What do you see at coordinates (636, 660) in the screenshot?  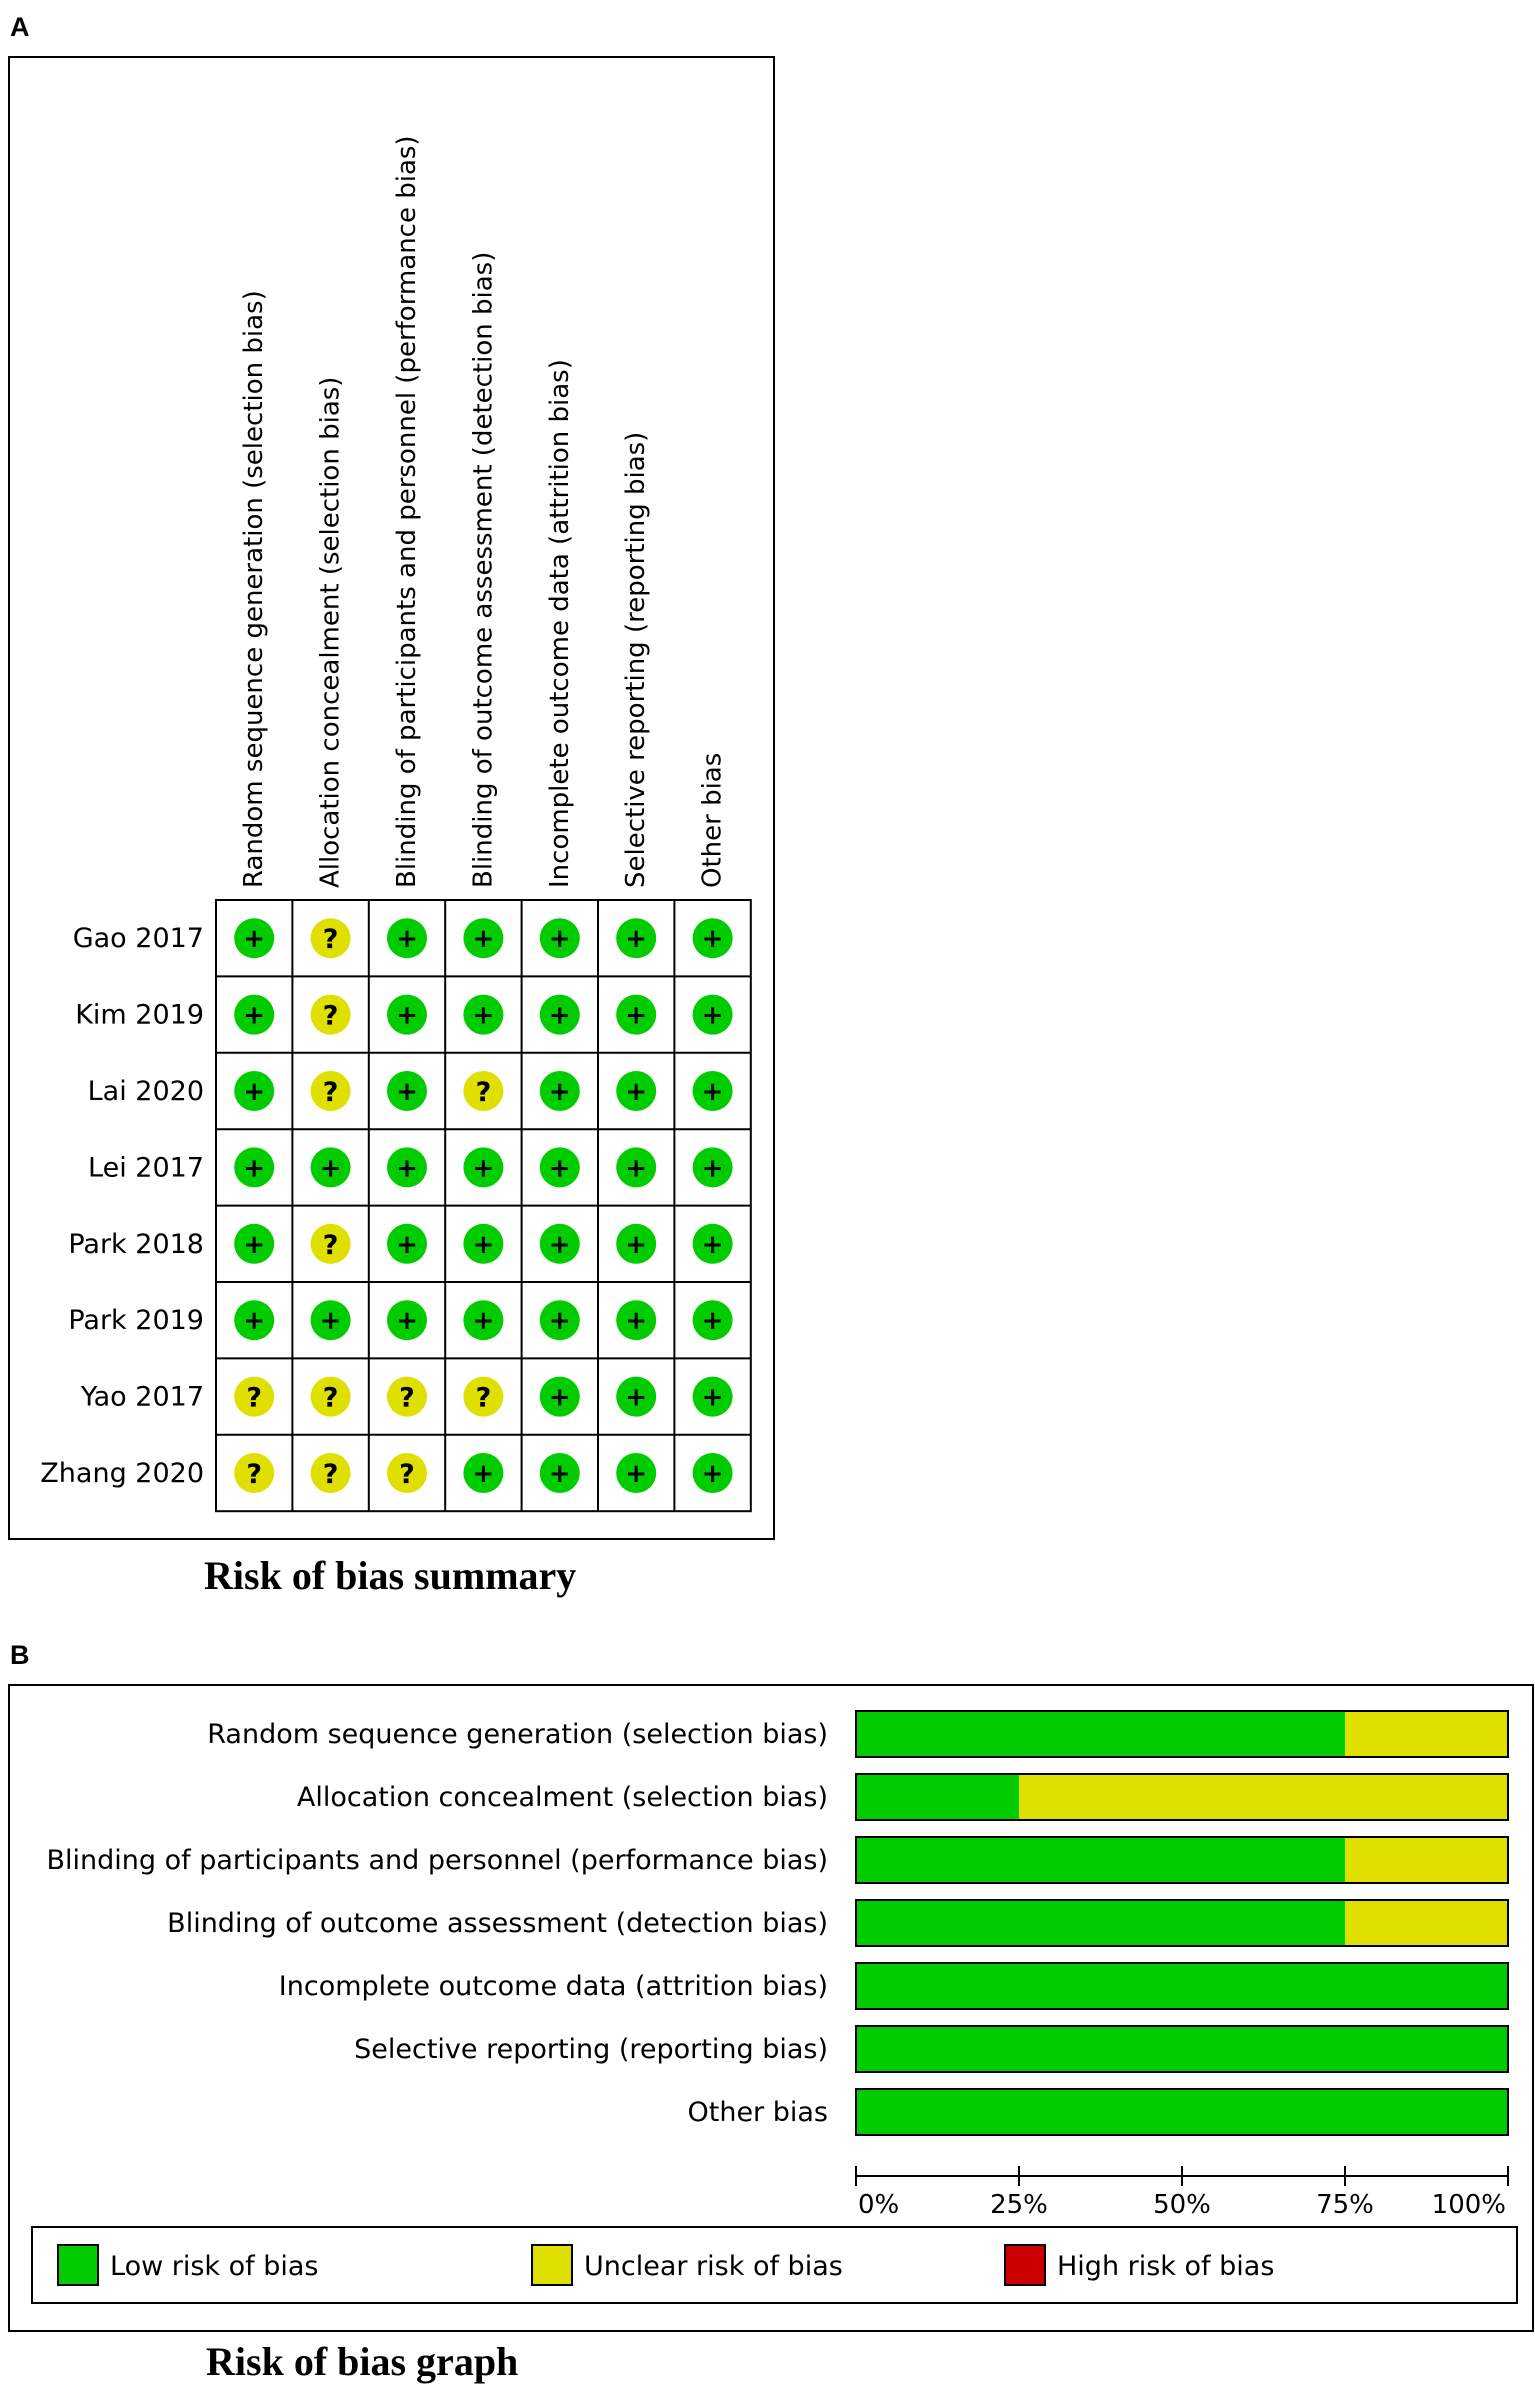 I see `domain-header-6: Selective reporting (reporting bias)` at bounding box center [636, 660].